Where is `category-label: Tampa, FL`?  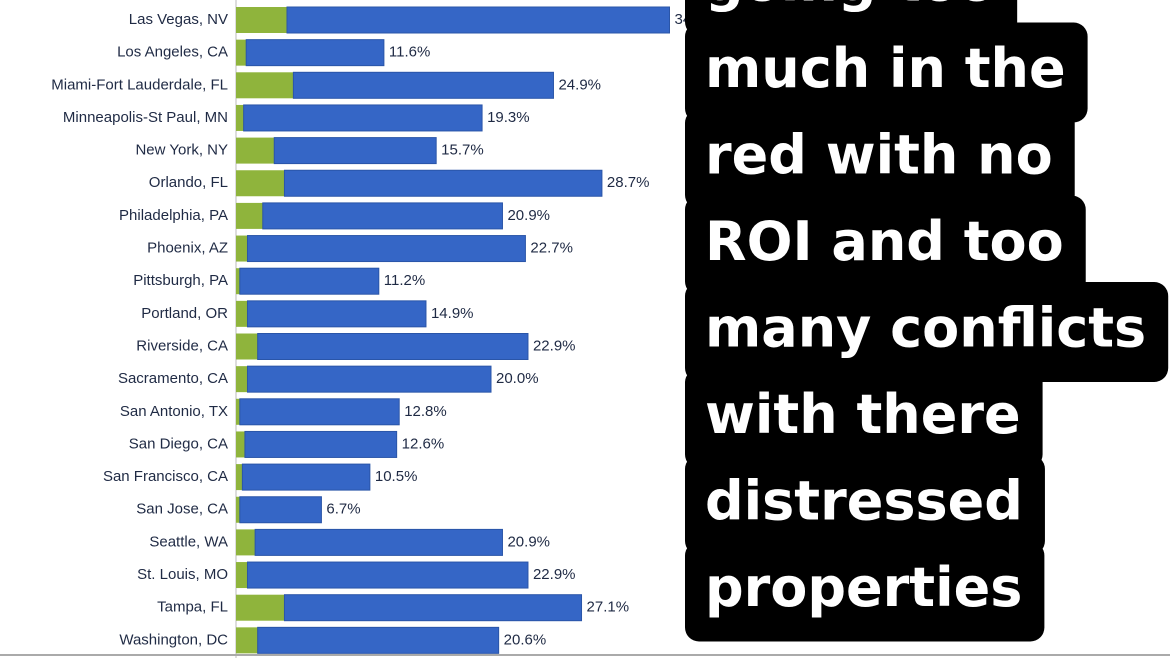 category-label: Tampa, FL is located at coordinates (192, 607).